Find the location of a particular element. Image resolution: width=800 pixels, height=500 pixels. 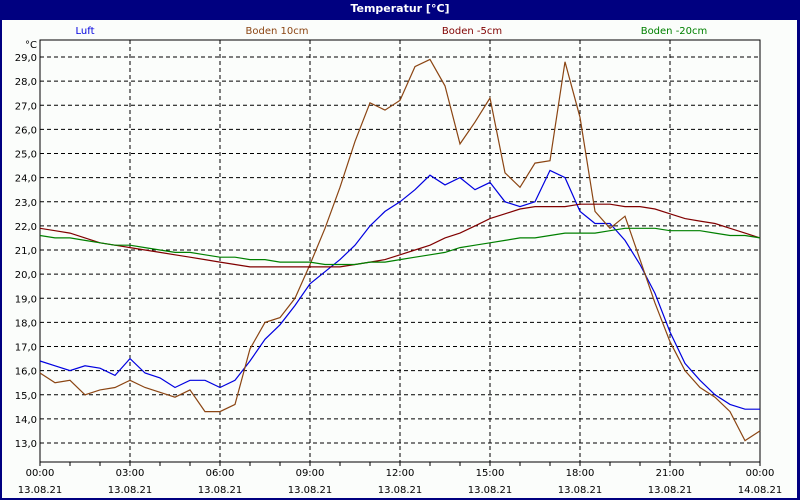

legend-item: Boden -20cm is located at coordinates (674, 31).